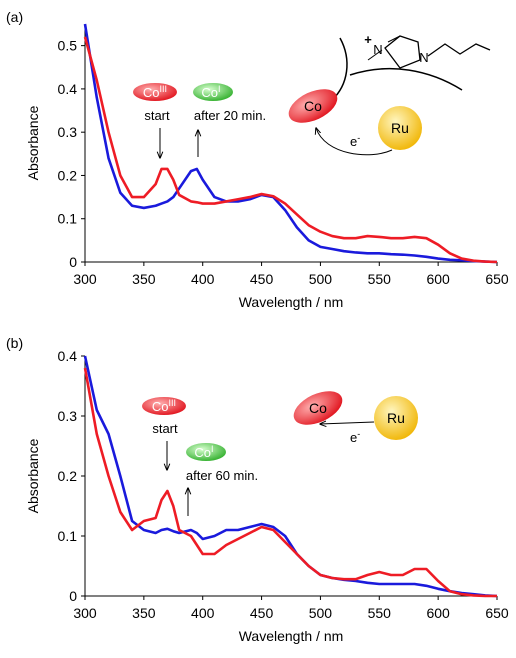 The height and width of the screenshot is (658, 516). What do you see at coordinates (459, 50) in the screenshot?
I see `chain` at bounding box center [459, 50].